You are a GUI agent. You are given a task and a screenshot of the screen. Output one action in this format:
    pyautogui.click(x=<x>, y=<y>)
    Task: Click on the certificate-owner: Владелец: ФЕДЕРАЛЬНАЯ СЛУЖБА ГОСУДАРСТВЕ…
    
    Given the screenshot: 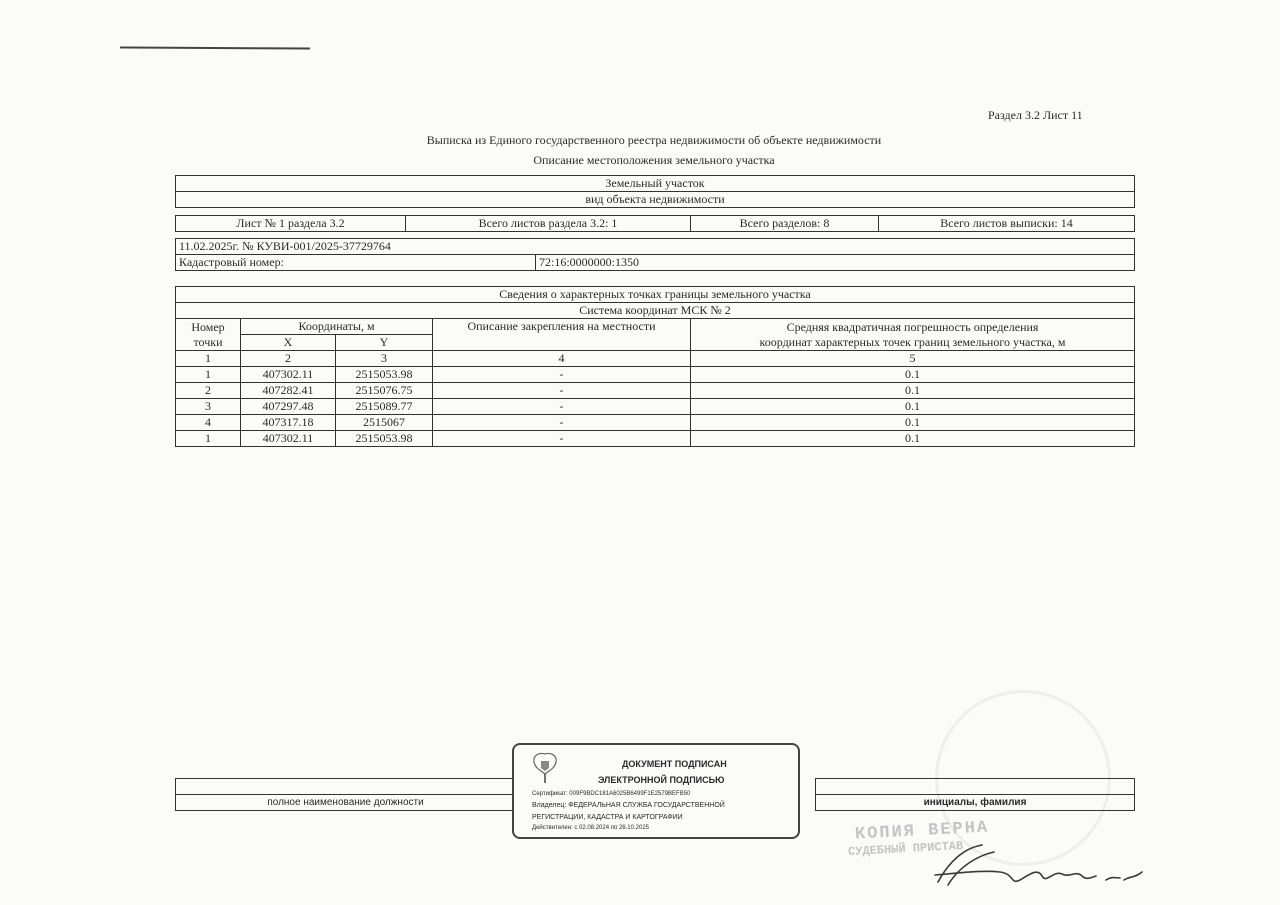 What is the action you would take?
    pyautogui.click(x=628, y=805)
    